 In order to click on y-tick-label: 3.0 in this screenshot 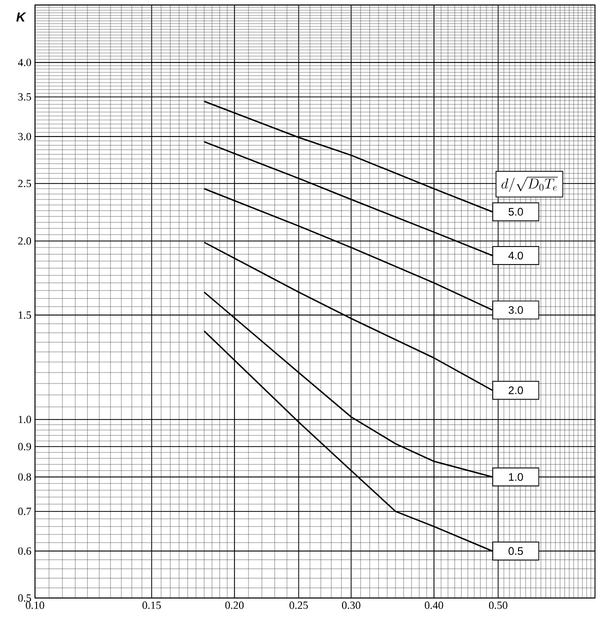, I will do `click(25, 136)`.